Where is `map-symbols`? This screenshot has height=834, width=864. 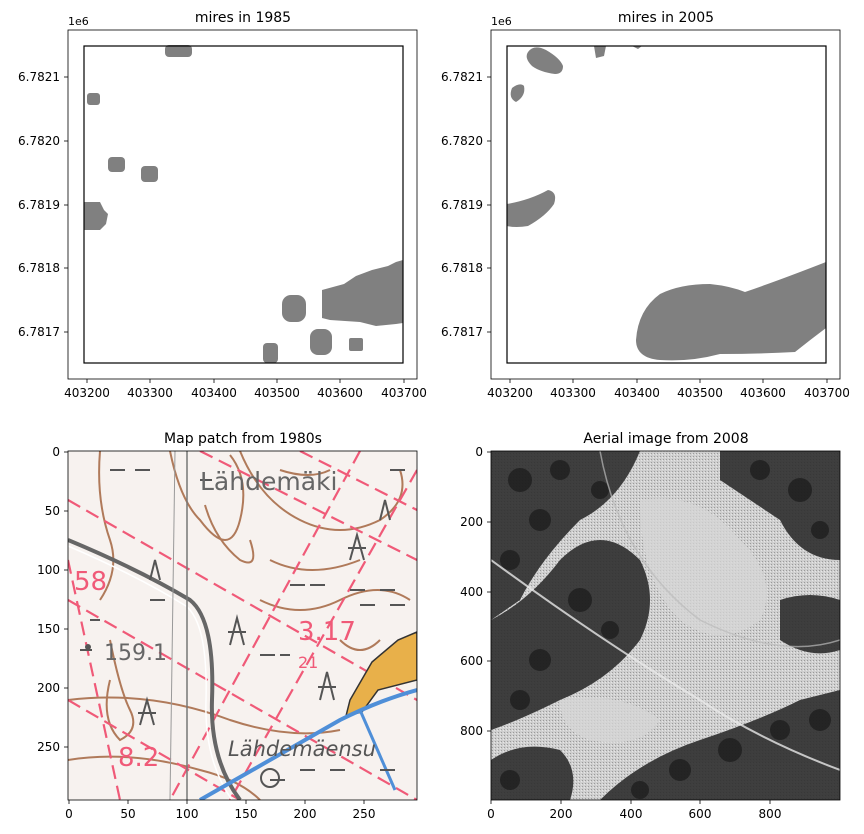 map-symbols is located at coordinates (242, 625).